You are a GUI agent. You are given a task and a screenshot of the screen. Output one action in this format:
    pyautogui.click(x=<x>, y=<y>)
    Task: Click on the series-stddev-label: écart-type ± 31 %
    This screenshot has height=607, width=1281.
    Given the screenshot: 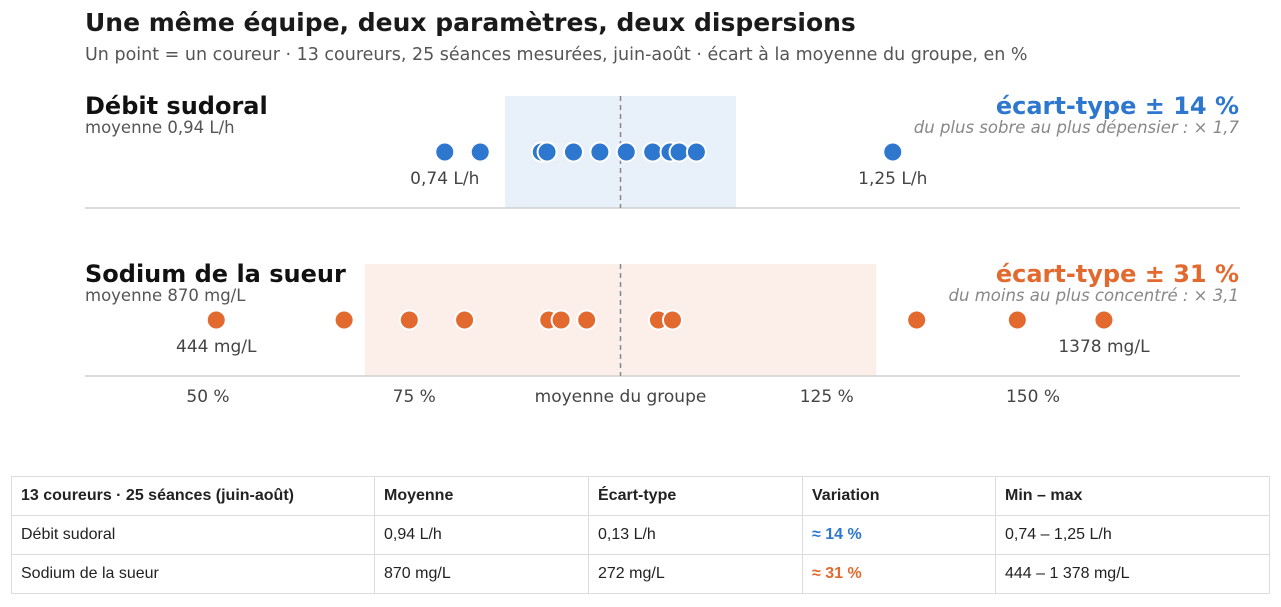 What is the action you would take?
    pyautogui.click(x=1117, y=274)
    